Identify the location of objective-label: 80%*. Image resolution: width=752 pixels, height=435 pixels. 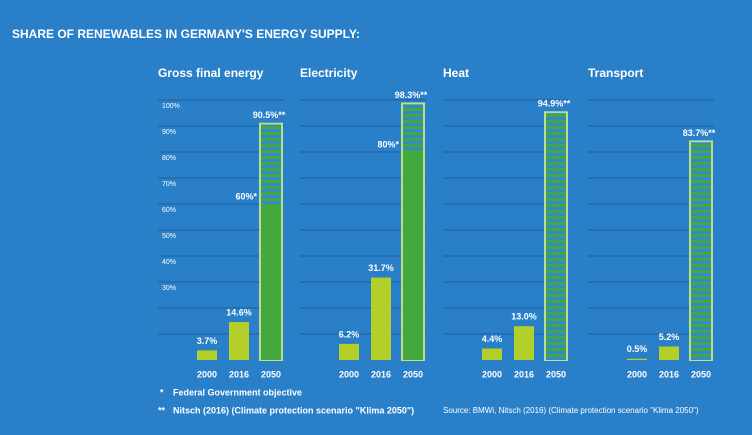
(388, 144).